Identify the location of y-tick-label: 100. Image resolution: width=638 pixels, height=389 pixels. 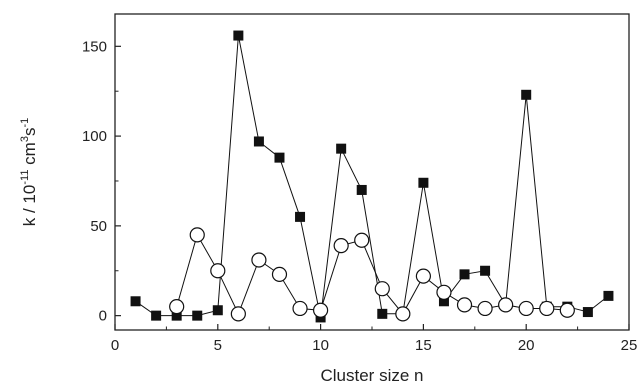
(94, 136).